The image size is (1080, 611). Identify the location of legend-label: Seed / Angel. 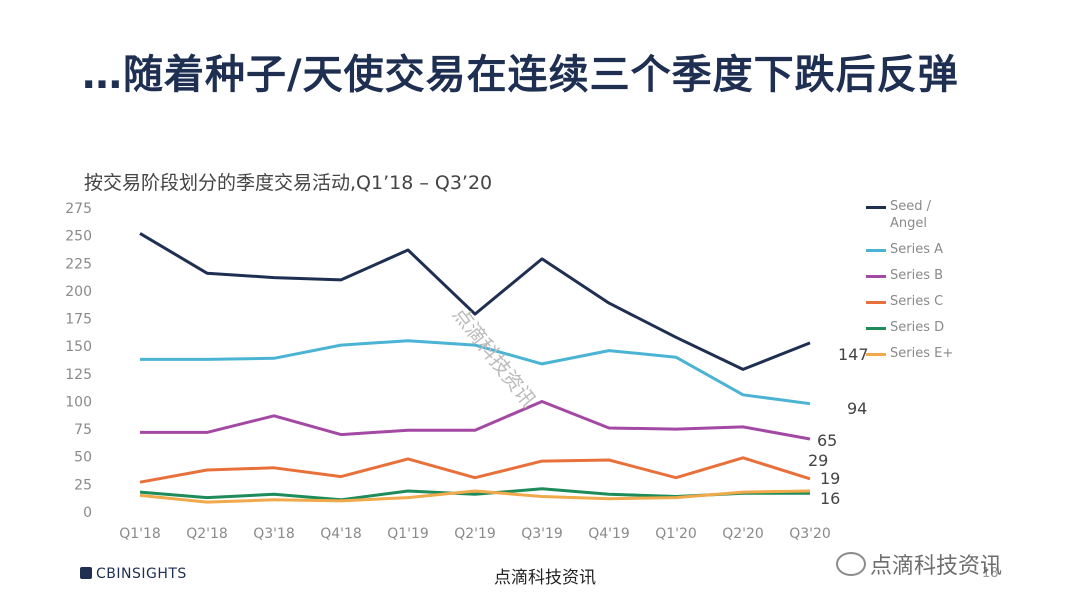
(911, 215).